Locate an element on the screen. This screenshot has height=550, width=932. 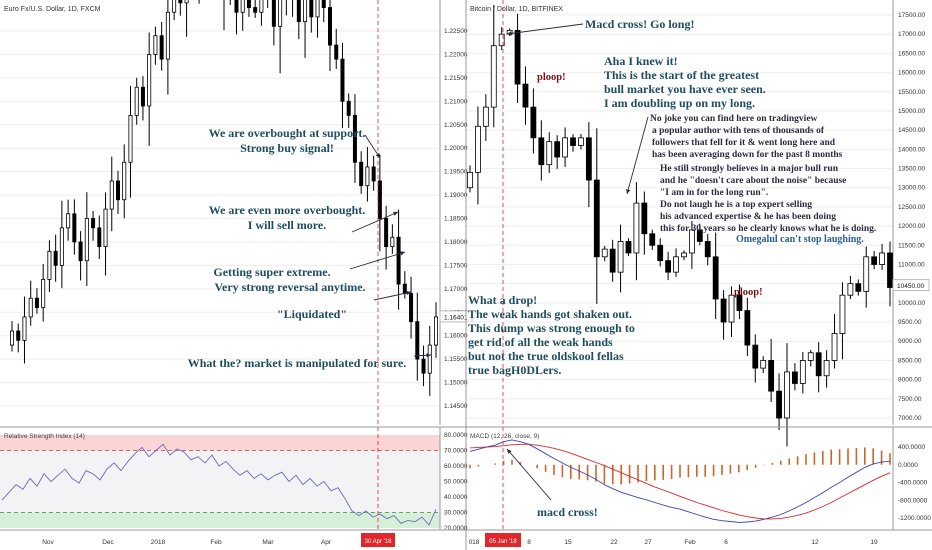
eurusd-time-tick: Feb is located at coordinates (216, 542).